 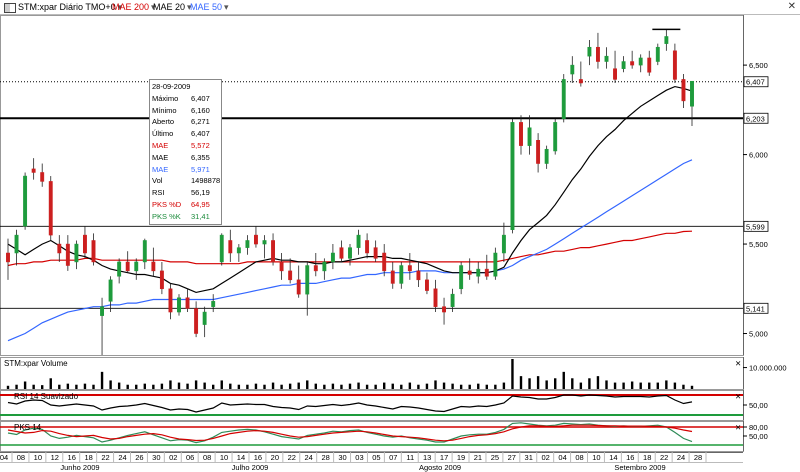 I want to click on indicator-mae20: MAE 20 ▾, so click(x=172, y=7).